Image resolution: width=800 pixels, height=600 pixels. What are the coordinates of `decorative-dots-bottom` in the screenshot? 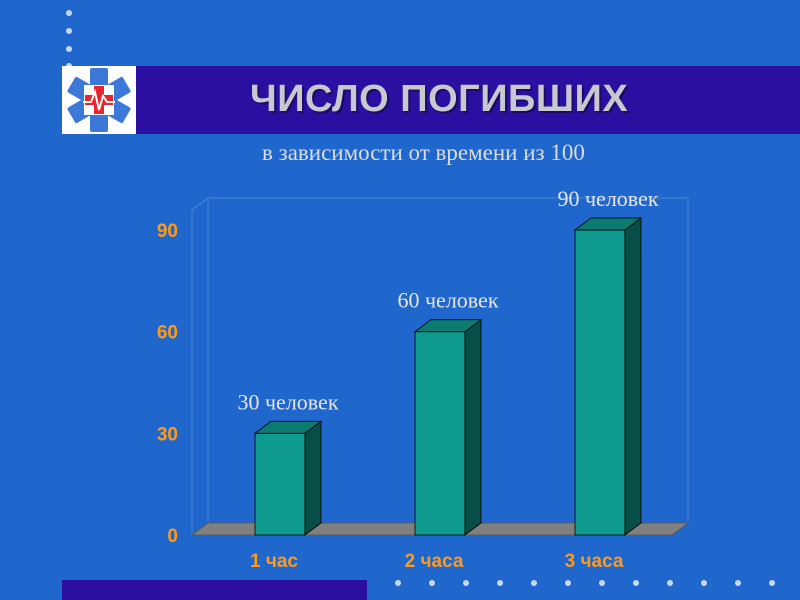 It's located at (595, 585).